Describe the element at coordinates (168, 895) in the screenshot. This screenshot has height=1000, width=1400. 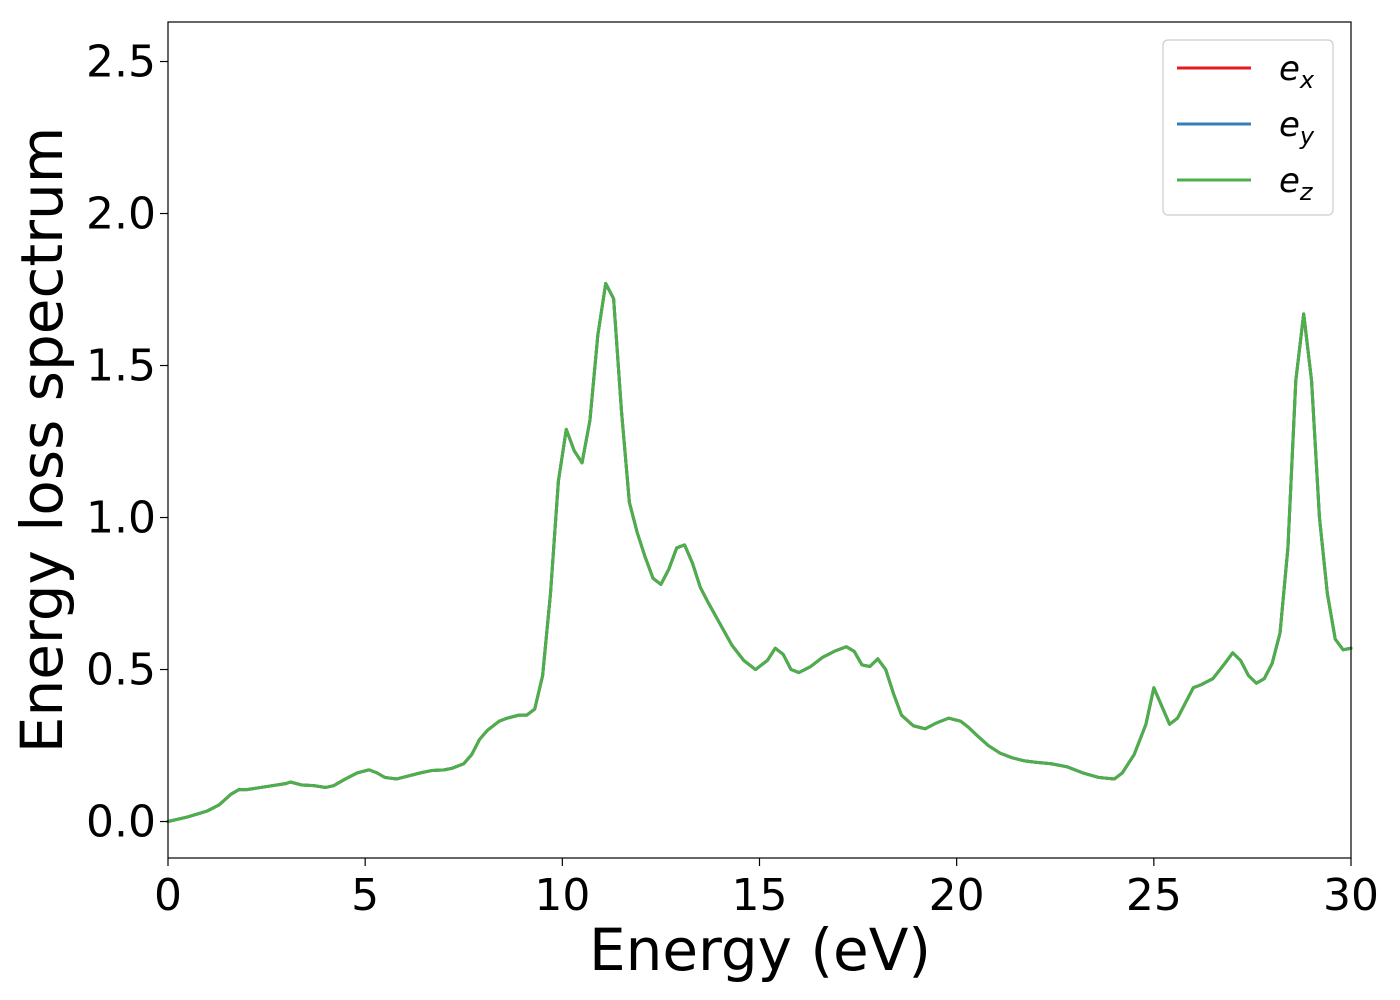
I see `x-tick-label: 0` at that location.